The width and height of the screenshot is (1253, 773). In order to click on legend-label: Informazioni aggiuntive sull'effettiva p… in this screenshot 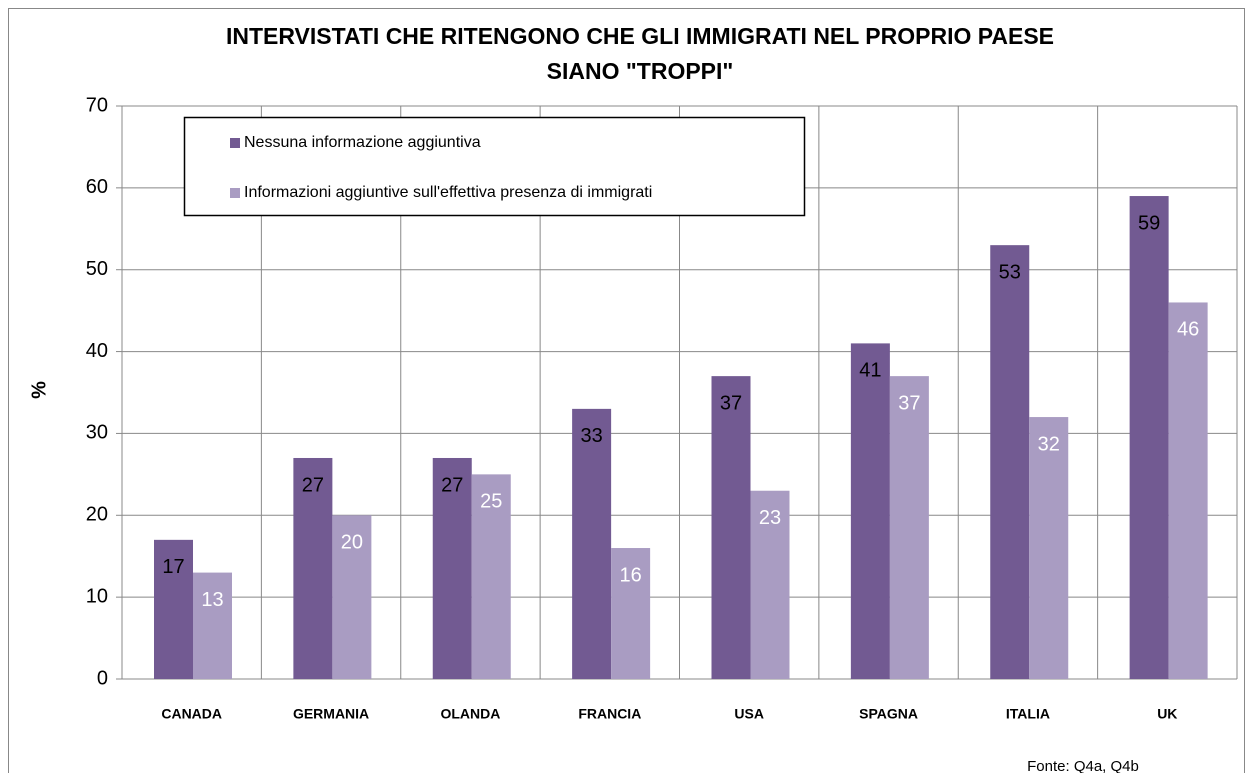, I will do `click(448, 192)`.